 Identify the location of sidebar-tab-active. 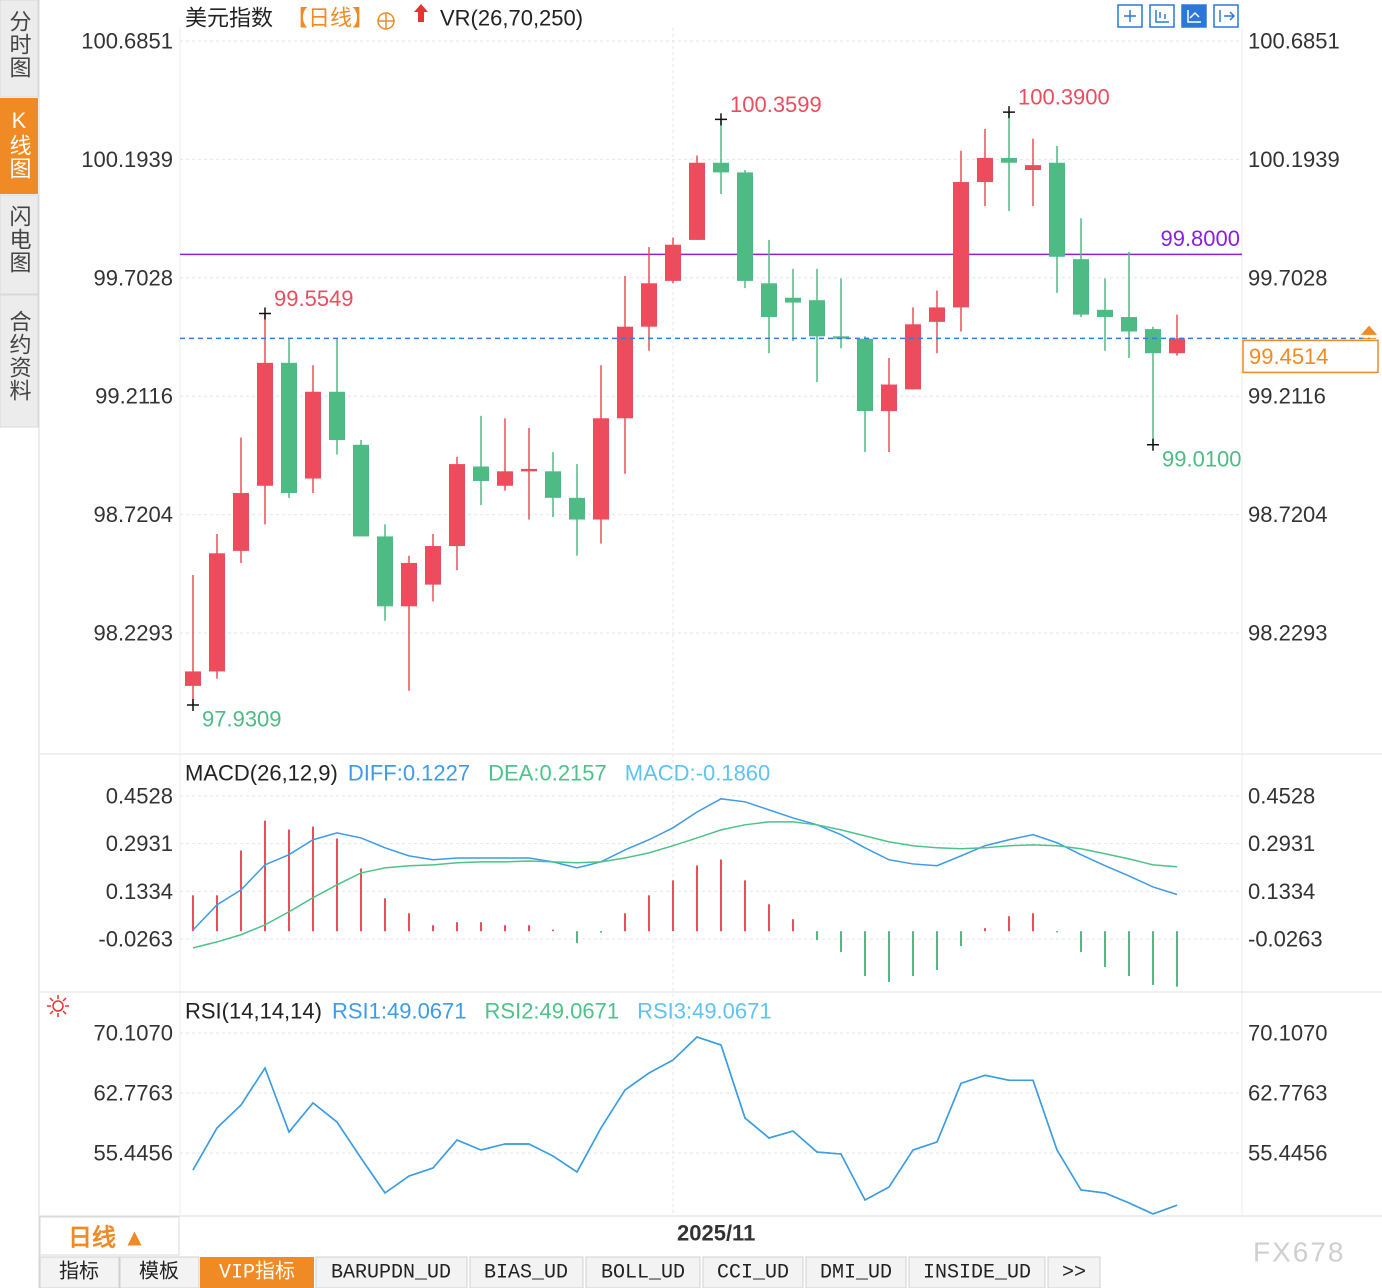
(19, 146).